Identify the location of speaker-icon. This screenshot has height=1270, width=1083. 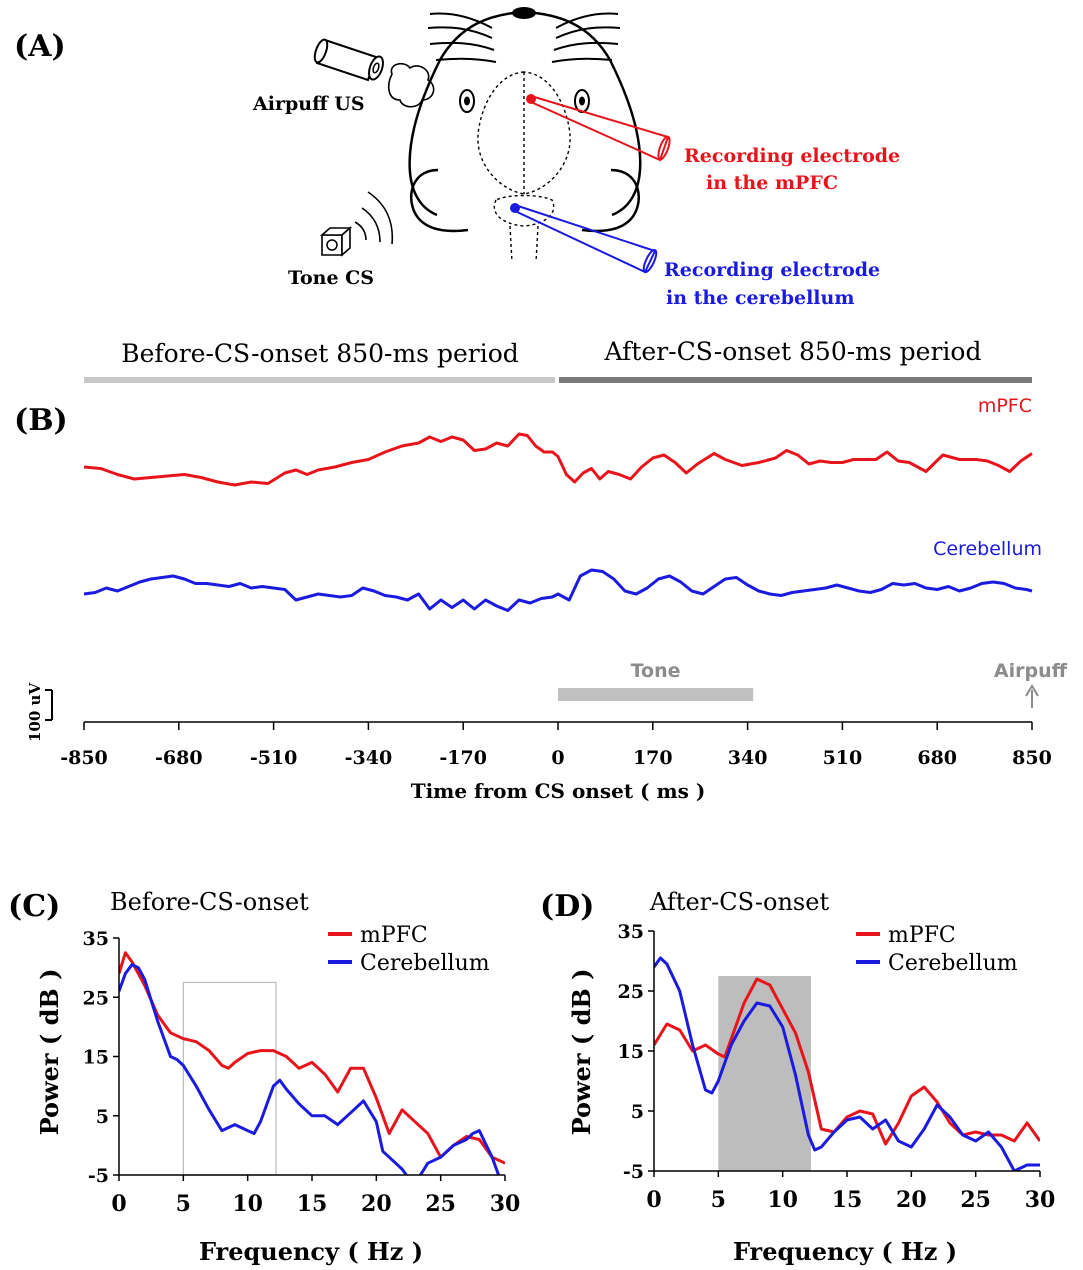
(356, 224).